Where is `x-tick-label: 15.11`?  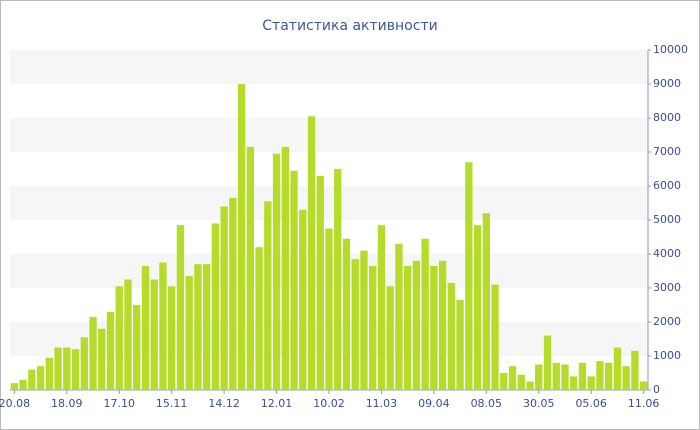 x-tick-label: 15.11 is located at coordinates (172, 403).